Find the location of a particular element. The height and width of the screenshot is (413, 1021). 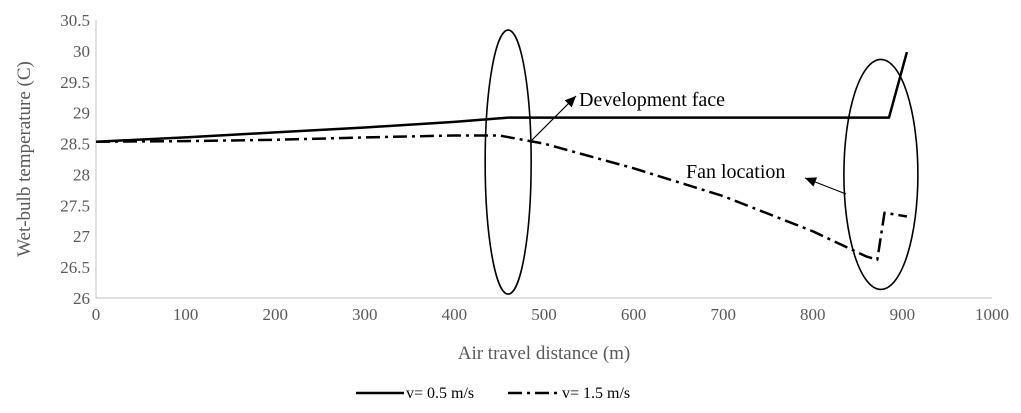

x-tick-label: 1000 is located at coordinates (992, 314).